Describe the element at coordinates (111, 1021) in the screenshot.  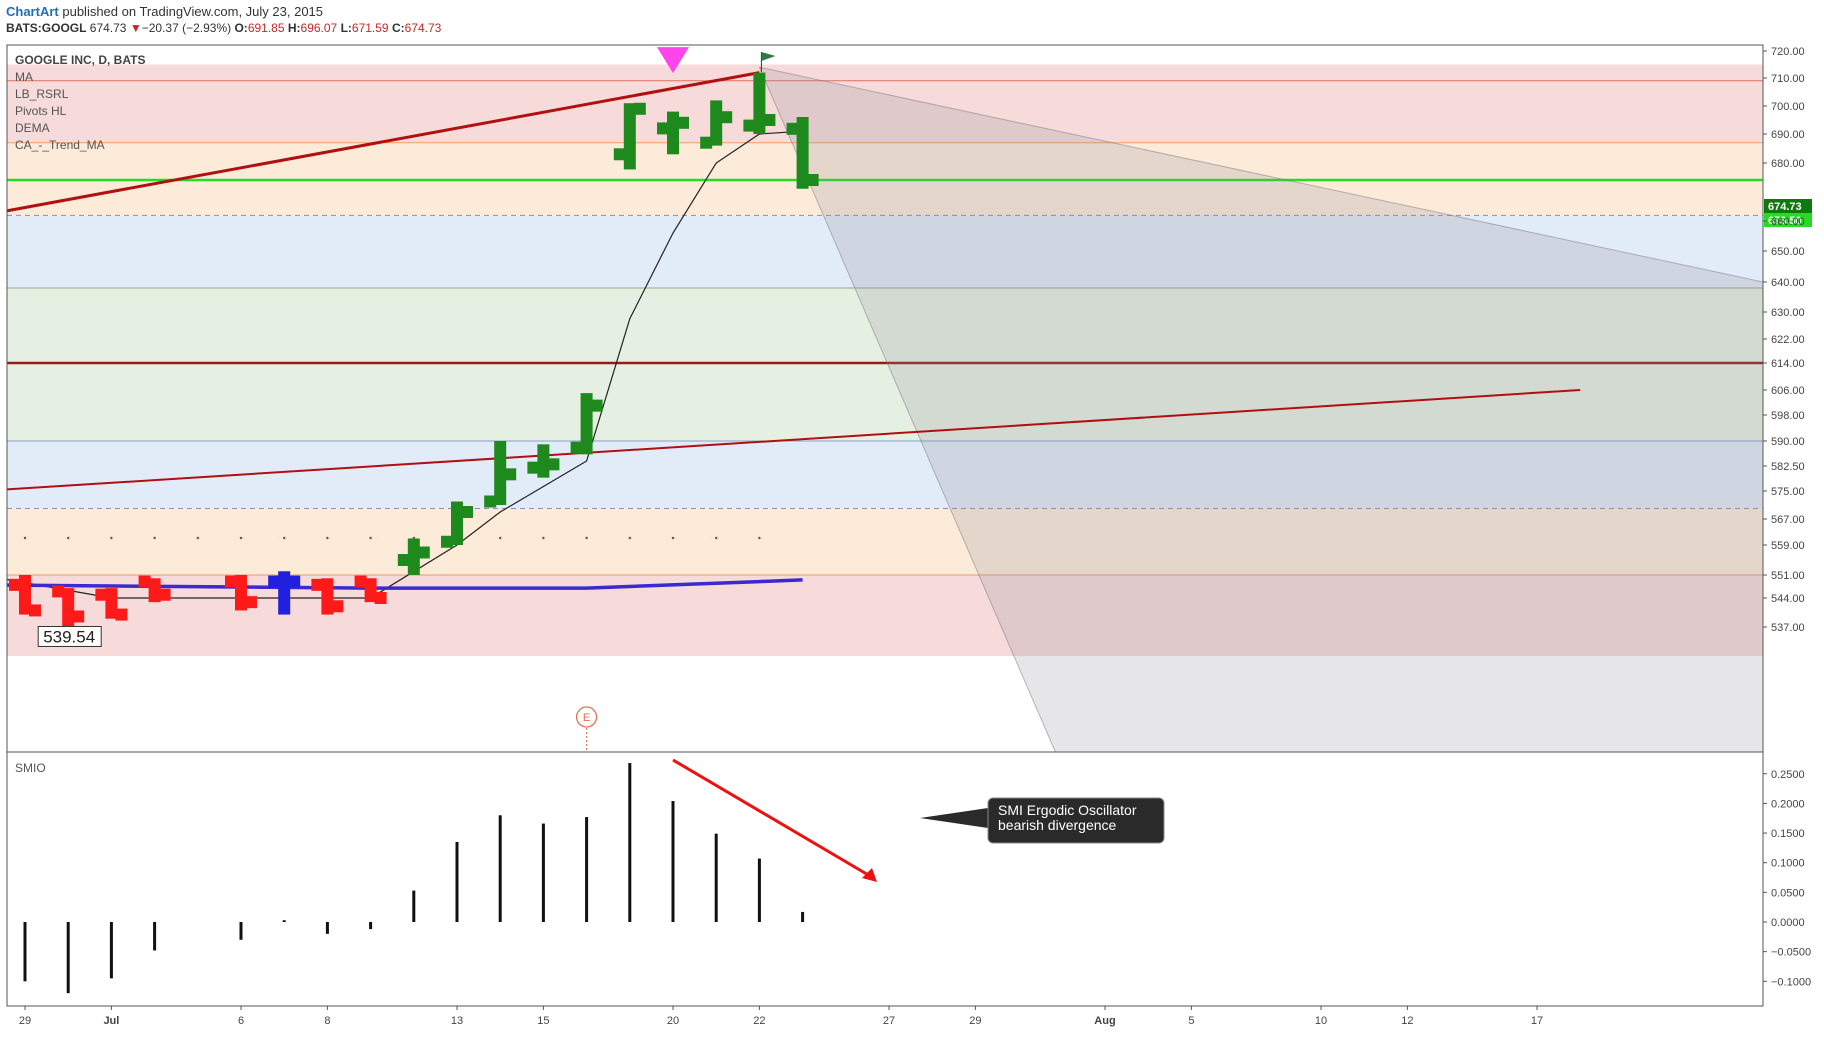
I see `date-tick-1: Jul` at that location.